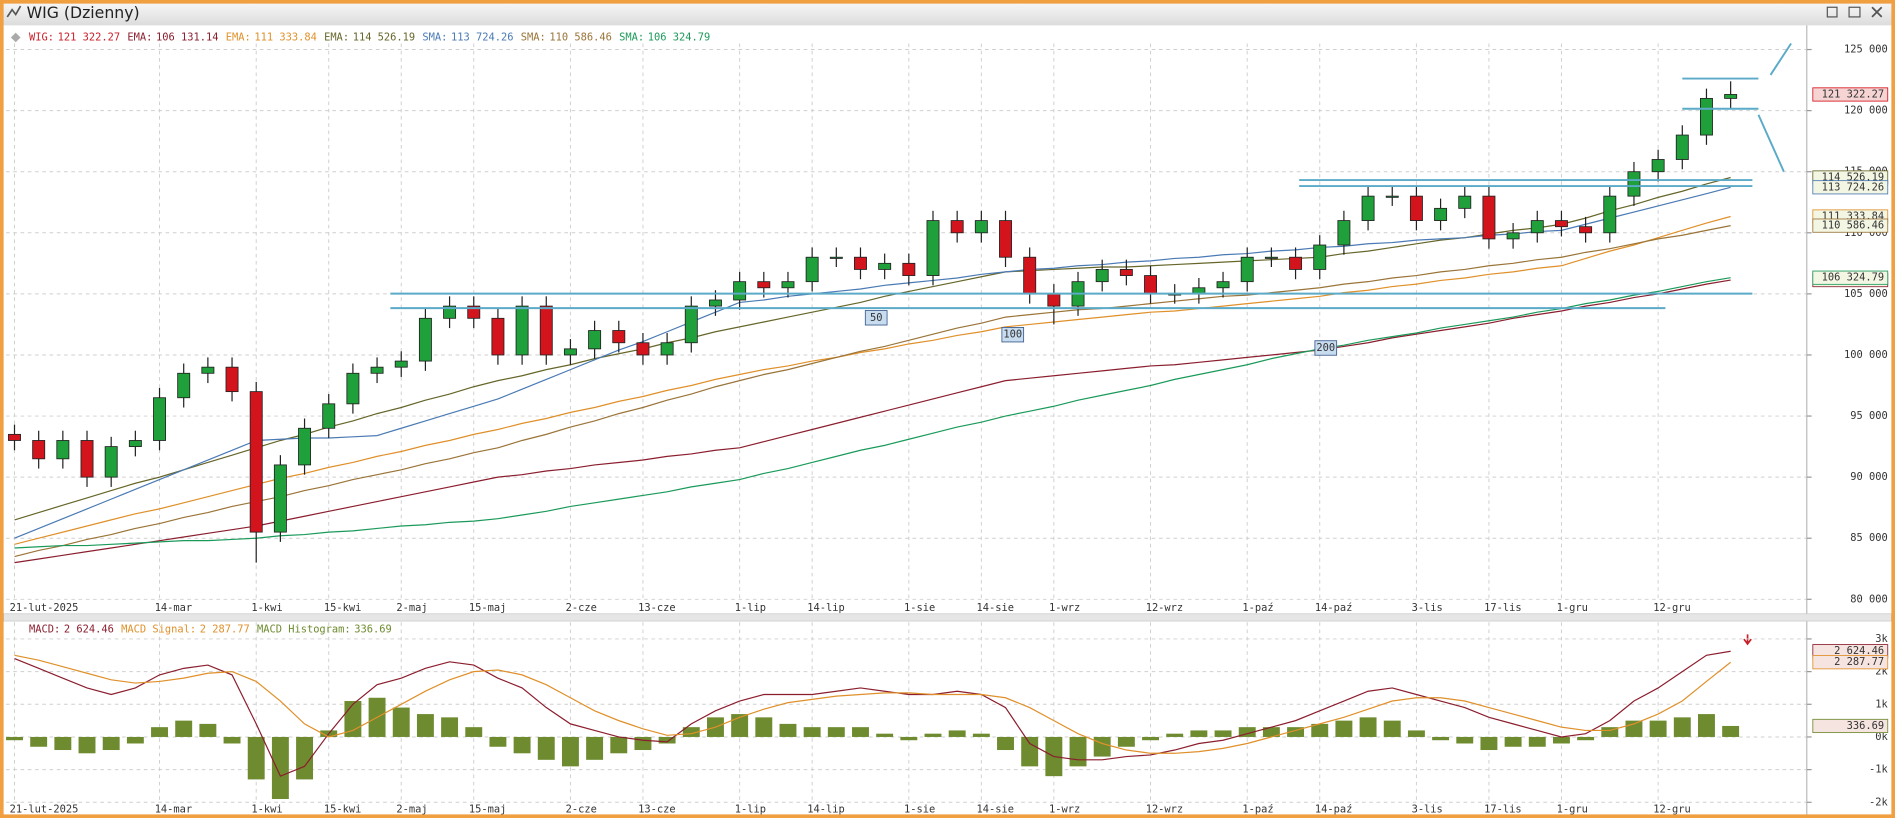  I want to click on y-tick-label: 85 000, so click(1868, 538).